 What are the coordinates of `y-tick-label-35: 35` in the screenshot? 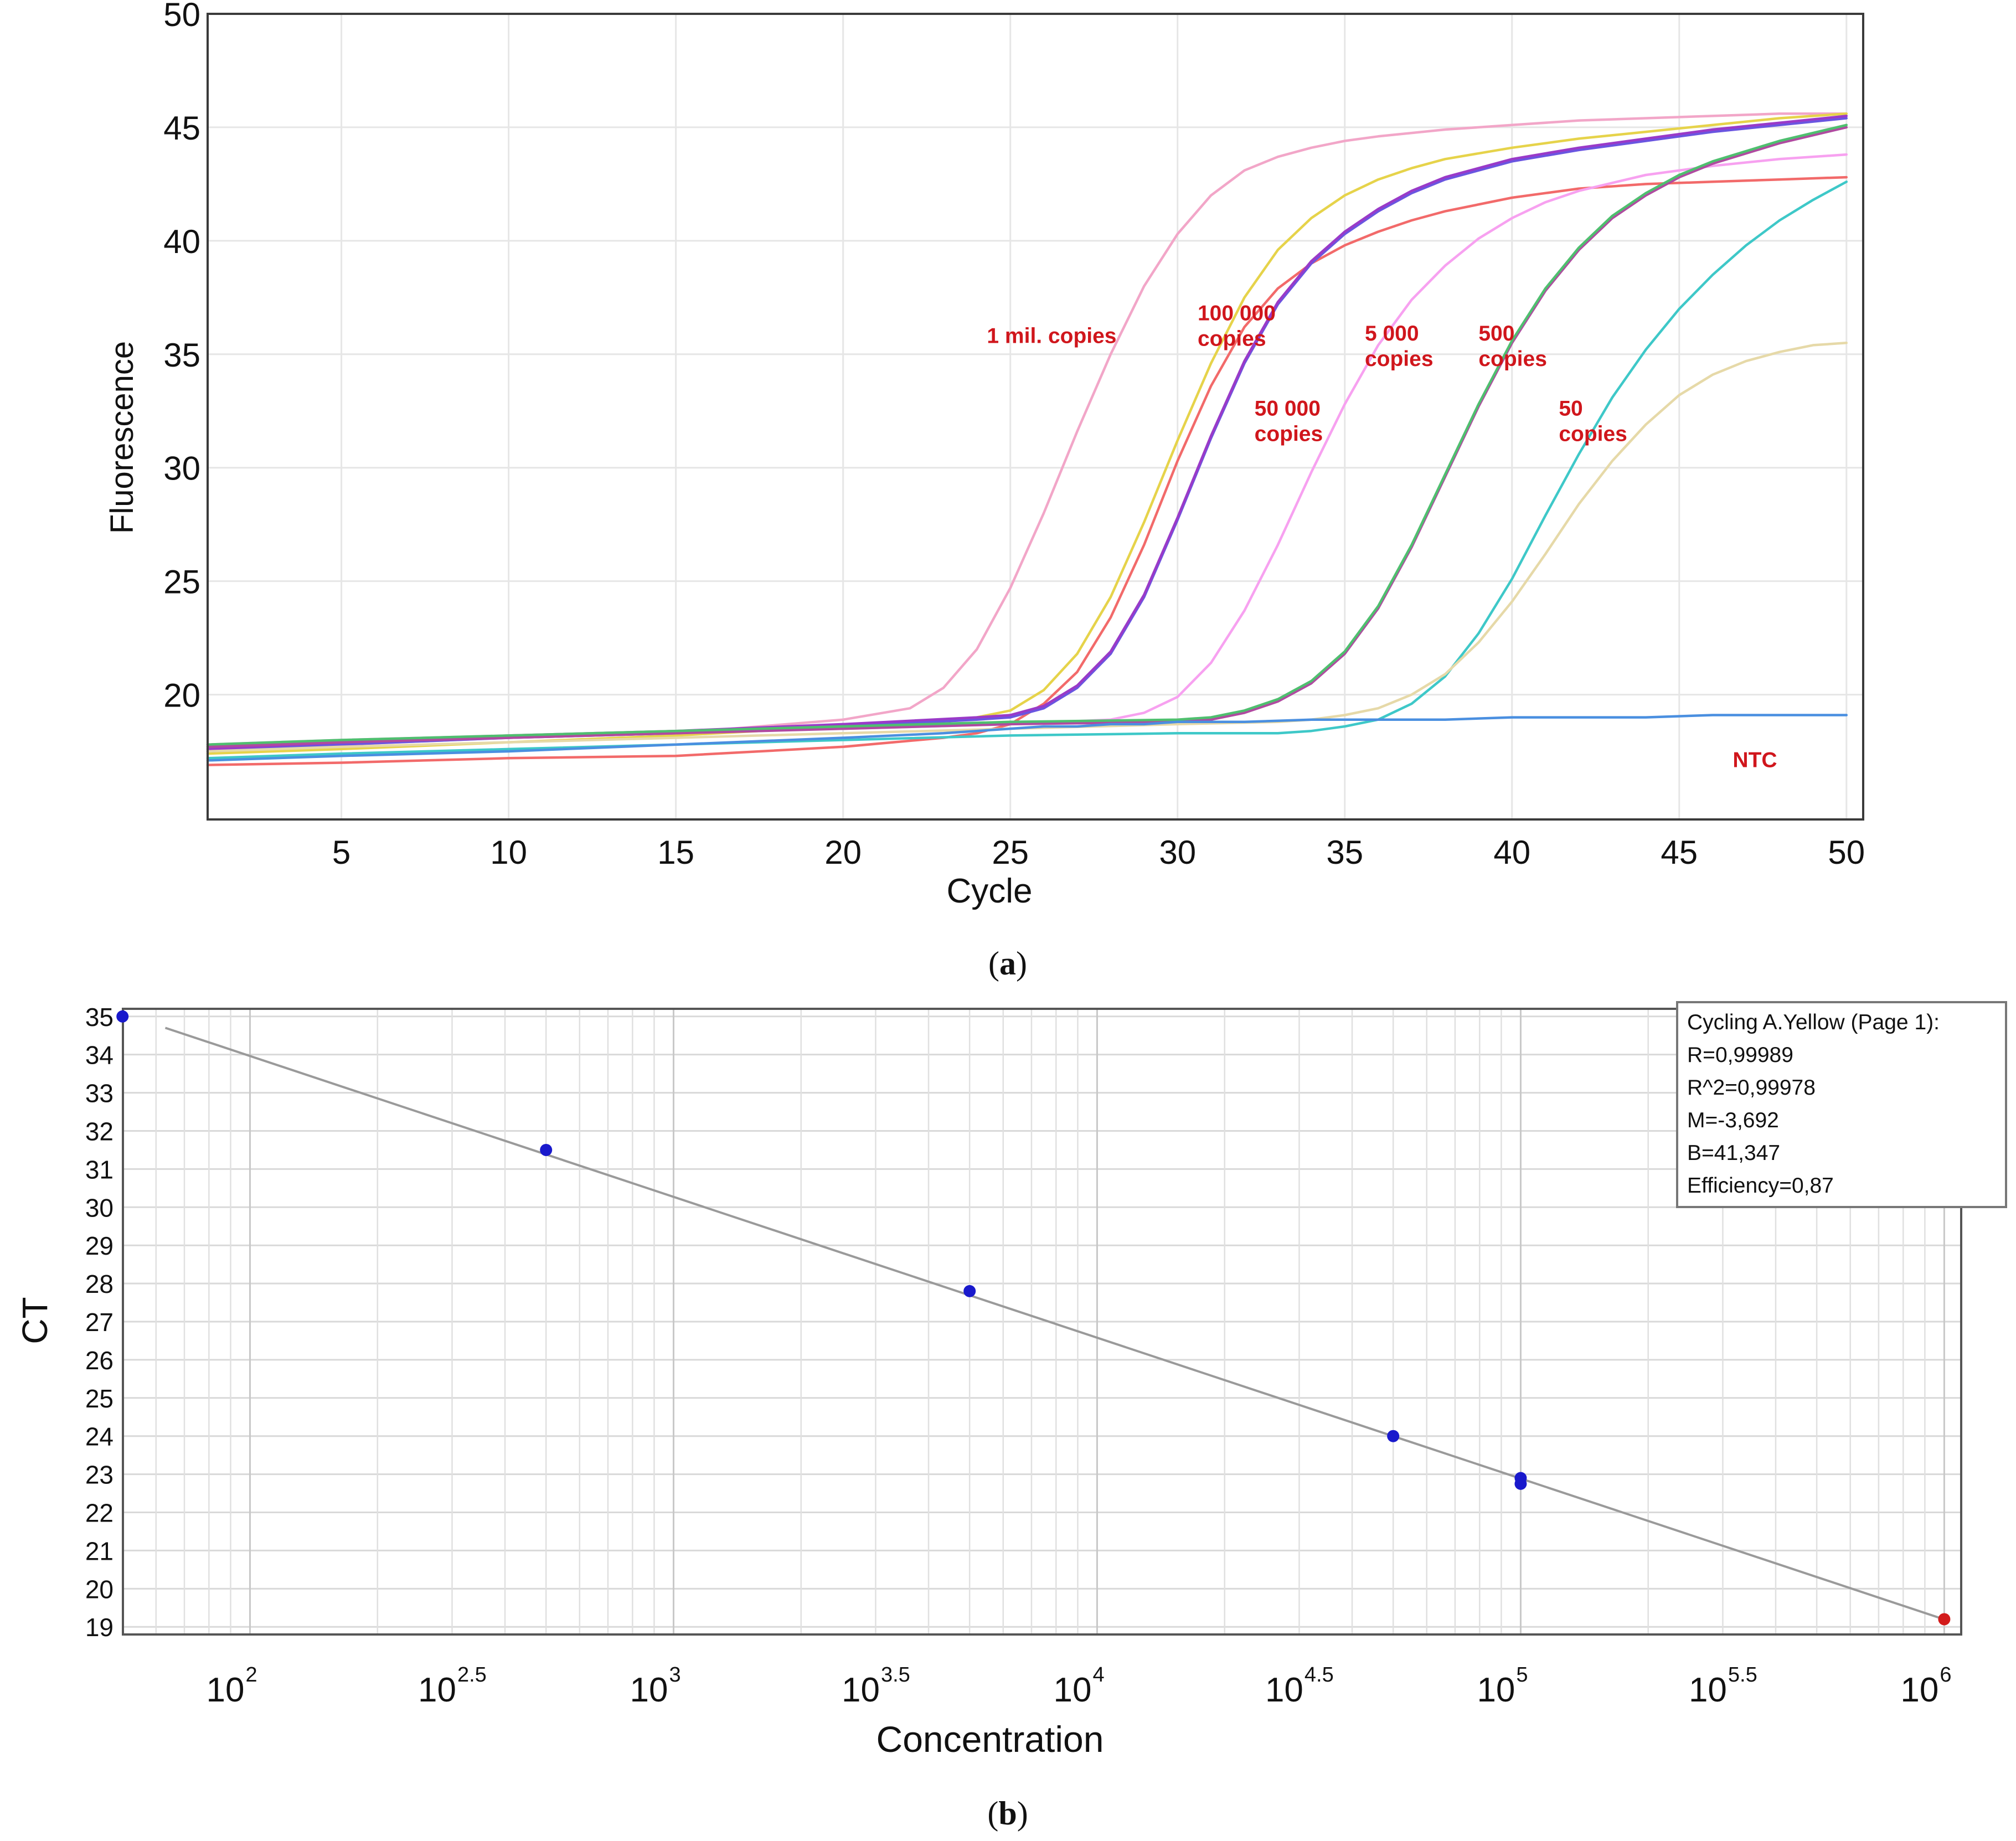 It's located at (181, 355).